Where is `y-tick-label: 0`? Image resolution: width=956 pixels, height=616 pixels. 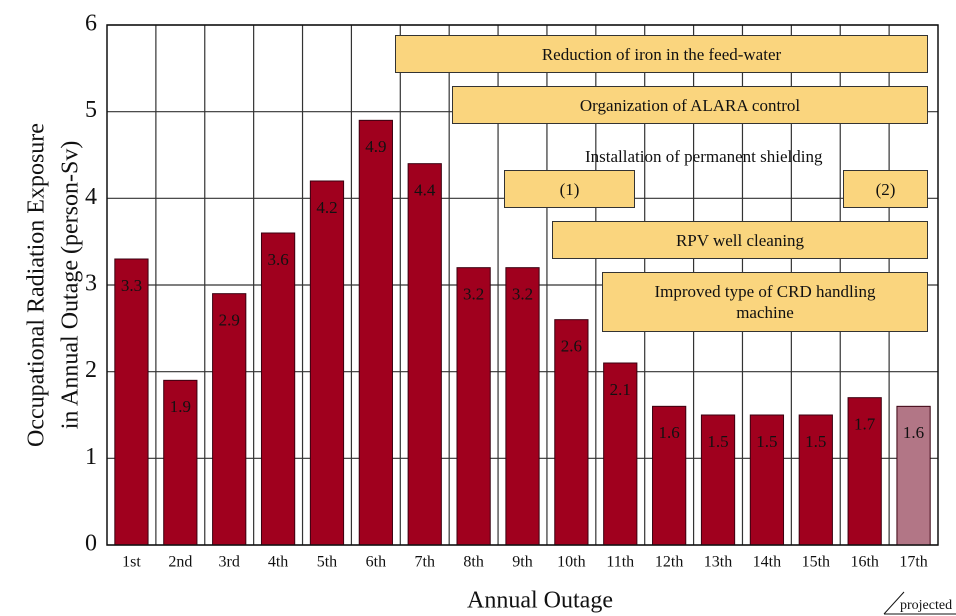
y-tick-label: 0 is located at coordinates (91, 544).